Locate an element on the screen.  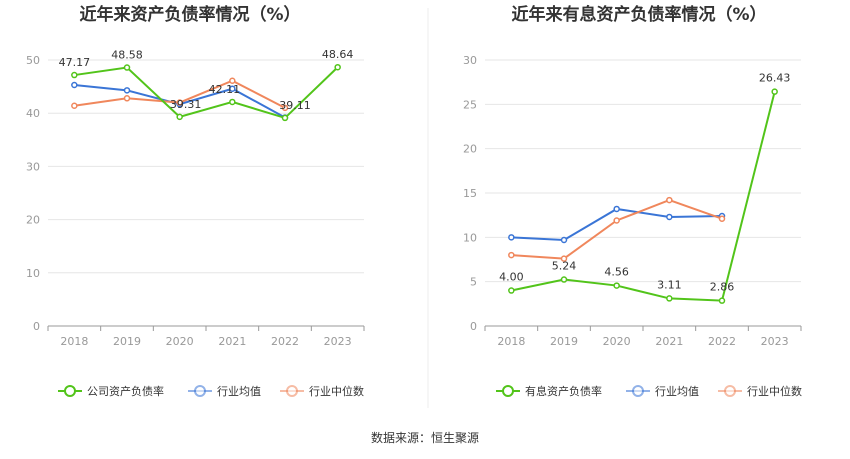
legend-label: 公司资产负债率 is located at coordinates (125, 391).